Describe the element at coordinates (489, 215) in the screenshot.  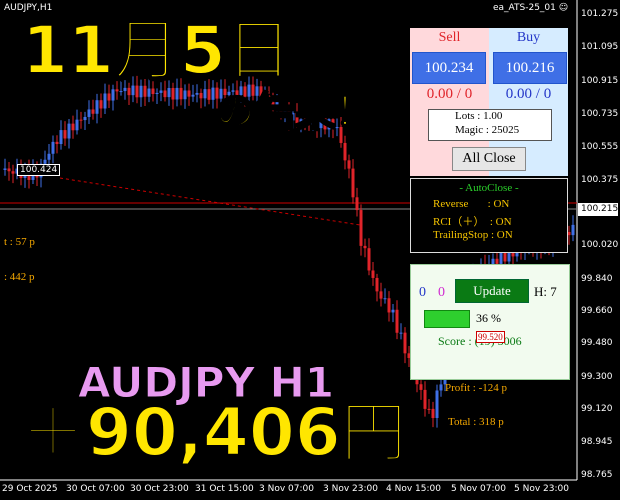
I see `autoclose-panel` at that location.